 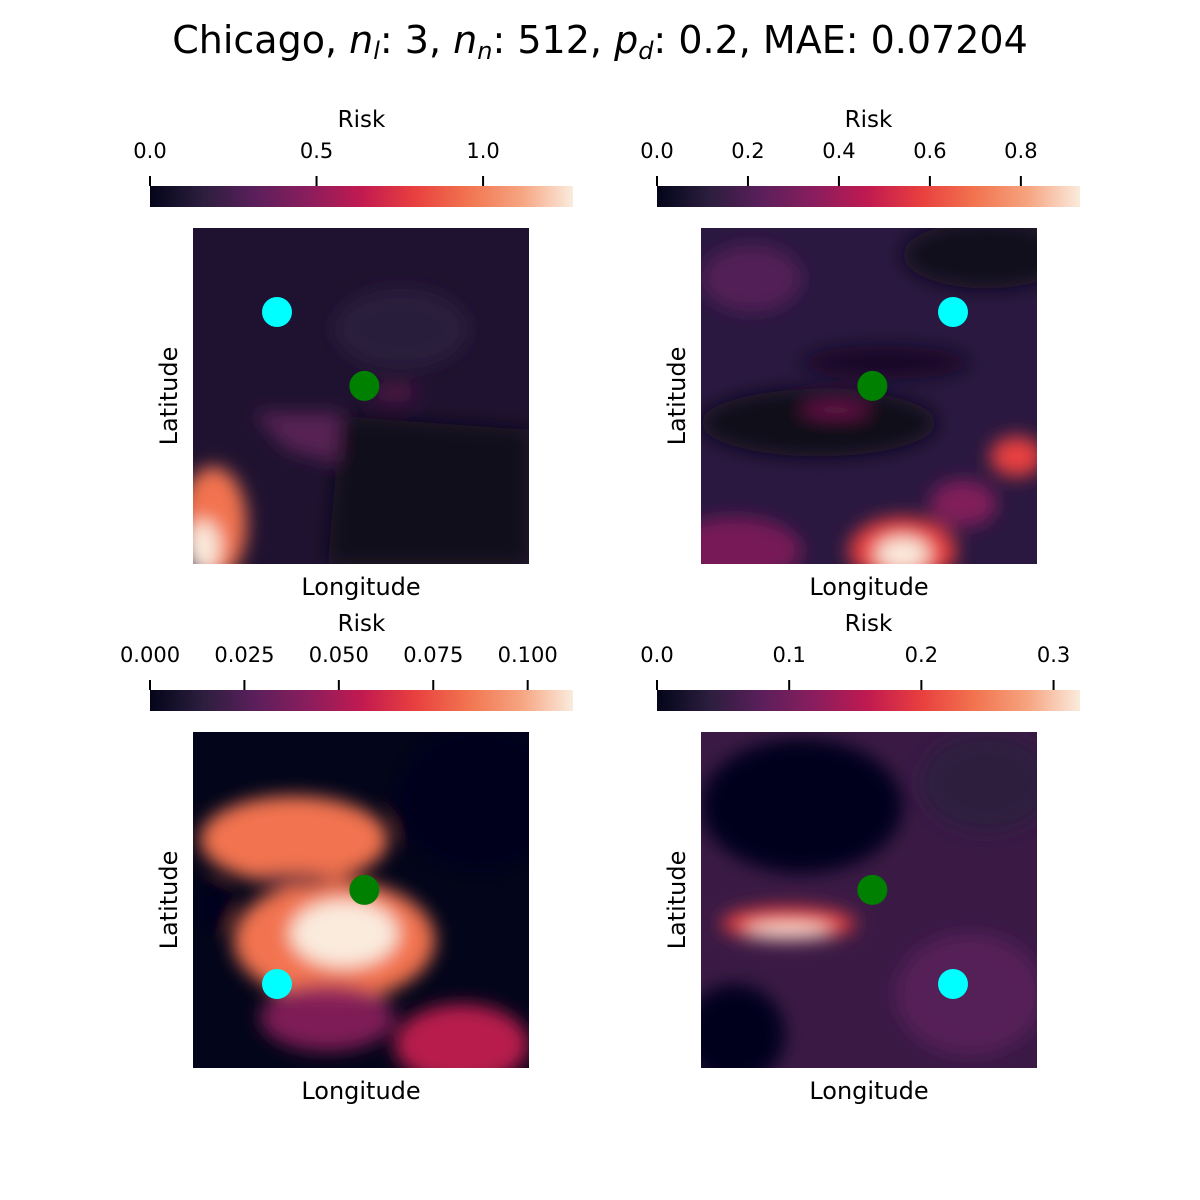 What do you see at coordinates (473, 41) in the screenshot?
I see `title-nn-symbol: nn` at bounding box center [473, 41].